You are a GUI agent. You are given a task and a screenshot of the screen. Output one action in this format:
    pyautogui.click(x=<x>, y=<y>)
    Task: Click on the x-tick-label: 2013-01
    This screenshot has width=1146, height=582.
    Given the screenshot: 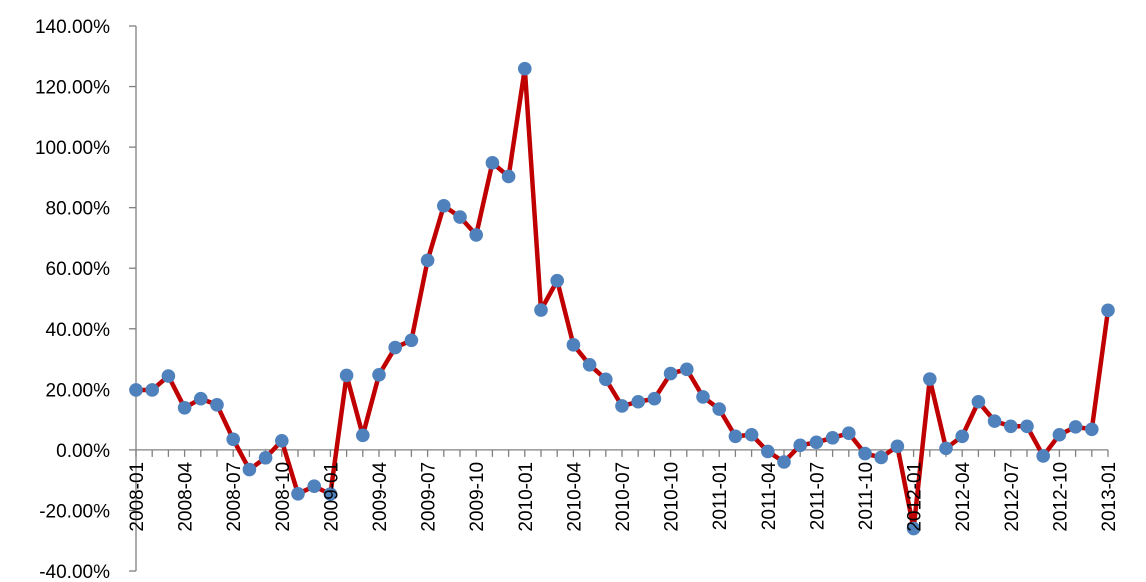 What is the action you would take?
    pyautogui.click(x=1109, y=497)
    